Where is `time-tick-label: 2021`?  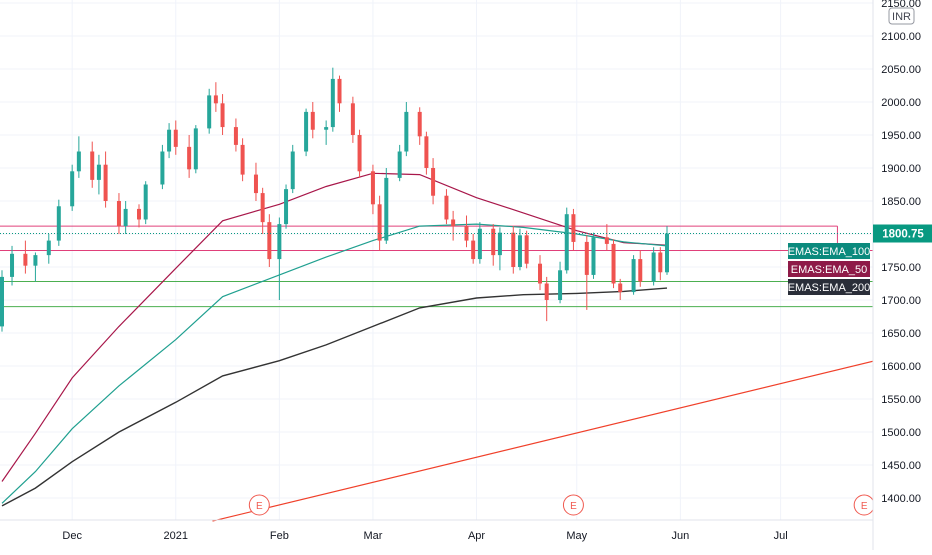 time-tick-label: 2021 is located at coordinates (176, 536).